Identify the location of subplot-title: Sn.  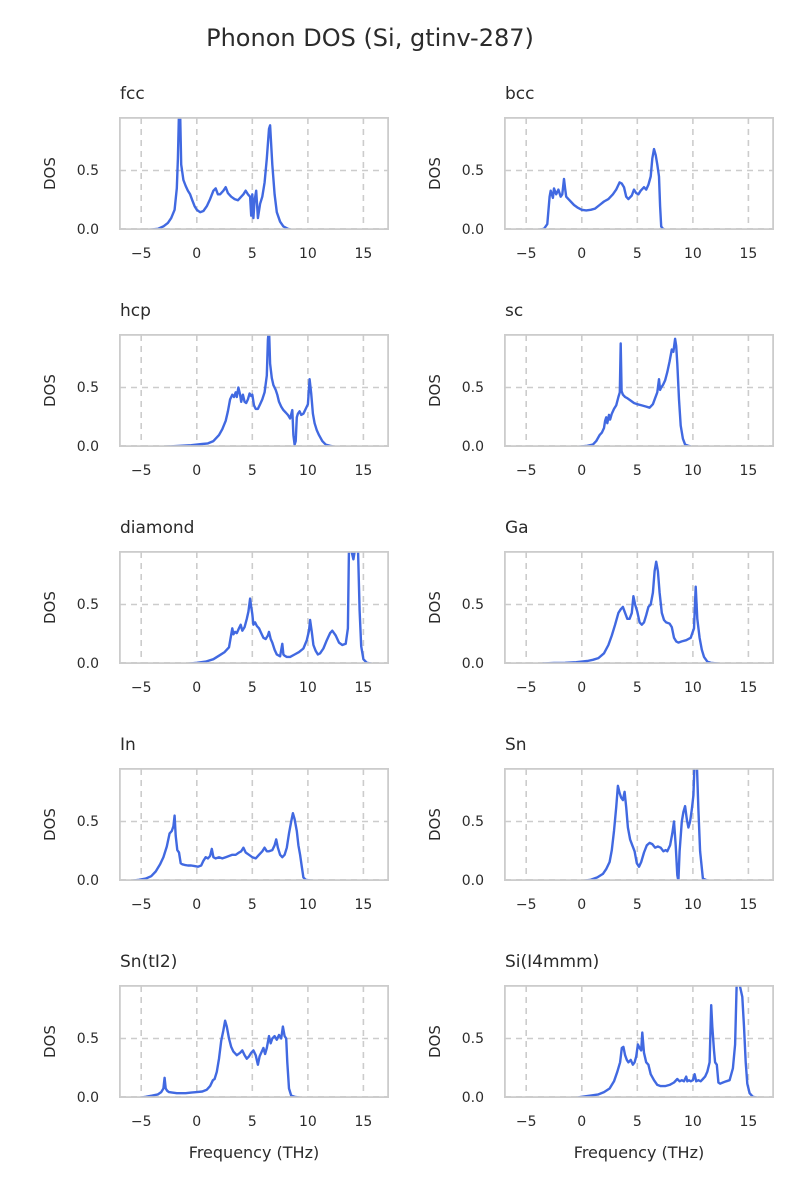
(516, 745).